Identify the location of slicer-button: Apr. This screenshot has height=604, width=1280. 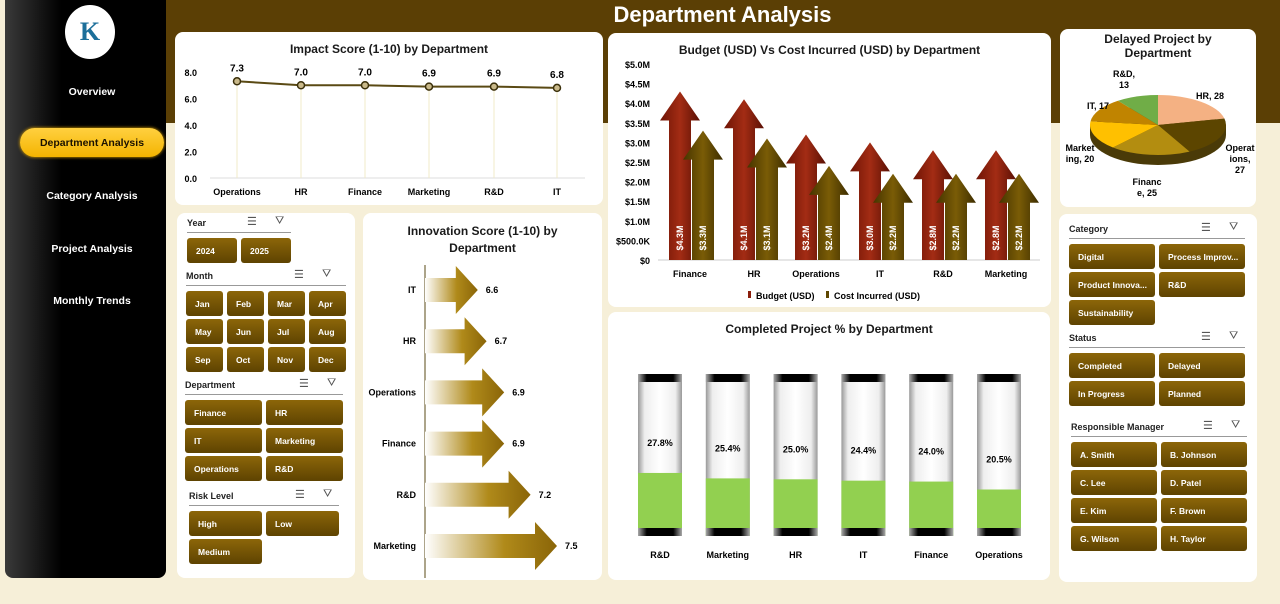
(327, 303).